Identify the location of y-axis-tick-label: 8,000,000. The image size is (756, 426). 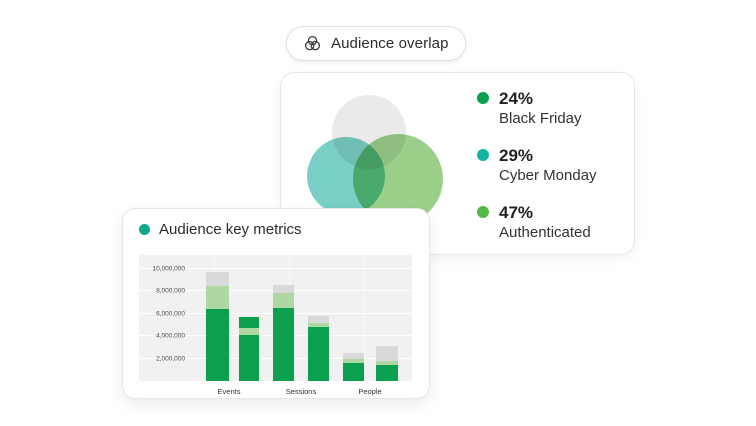
(170, 291).